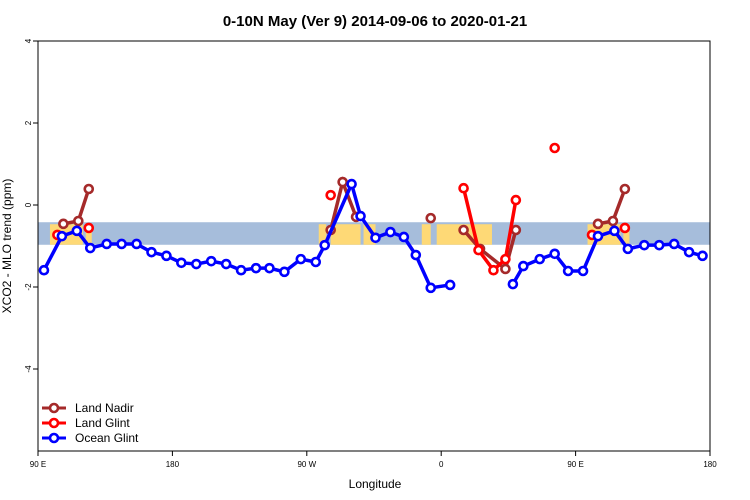  I want to click on y-axis: 4 2 0 -2 -4, so click(31, 205).